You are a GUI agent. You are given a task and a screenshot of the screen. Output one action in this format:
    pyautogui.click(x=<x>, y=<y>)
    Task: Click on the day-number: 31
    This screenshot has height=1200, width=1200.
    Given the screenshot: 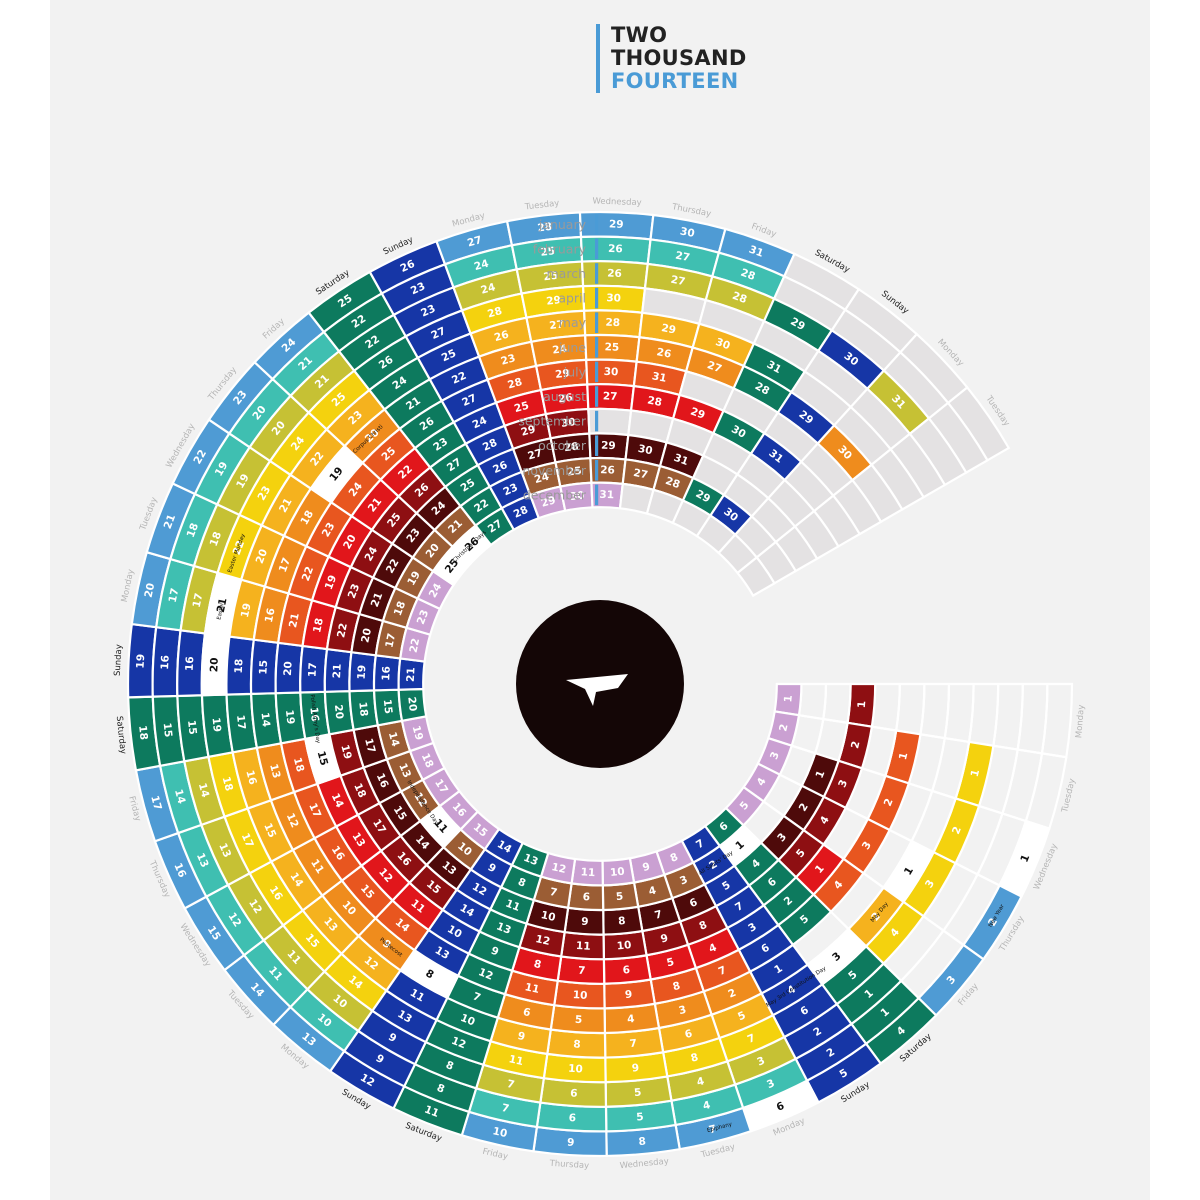 What is the action you would take?
    pyautogui.click(x=681, y=460)
    